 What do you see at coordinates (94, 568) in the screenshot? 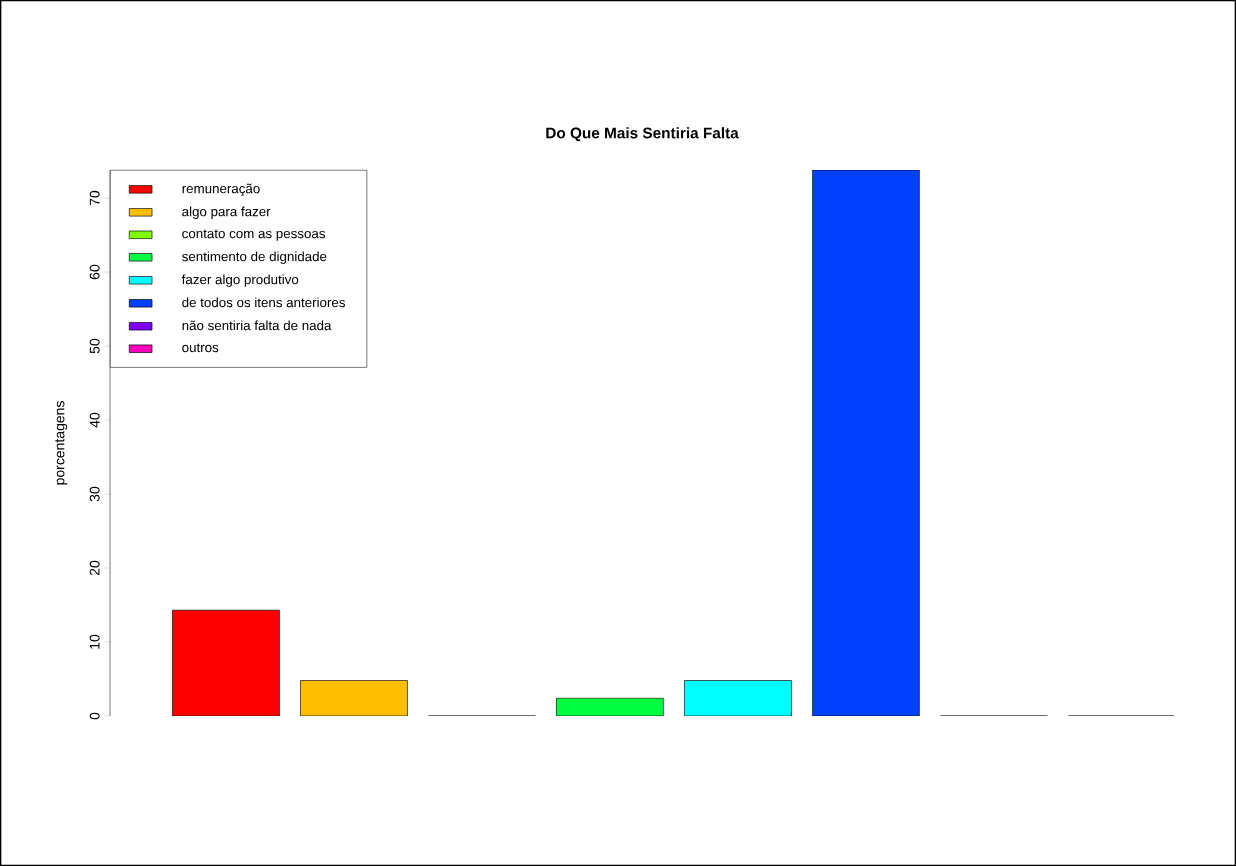
I see `y-tick-label: 20` at bounding box center [94, 568].